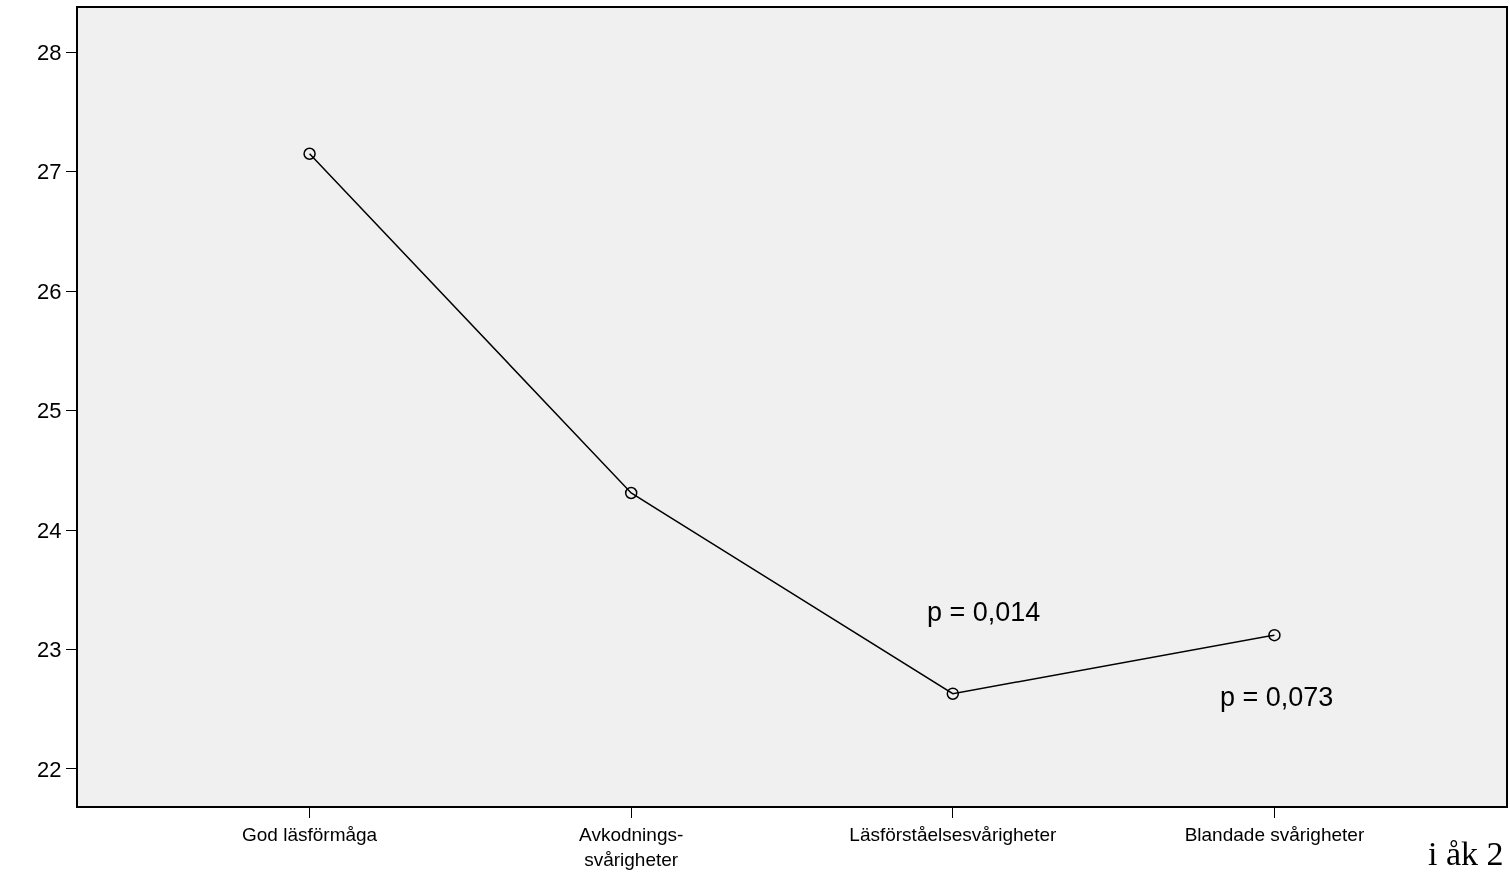 The image size is (1510, 896). What do you see at coordinates (49, 172) in the screenshot?
I see `y-tick-label: 27` at bounding box center [49, 172].